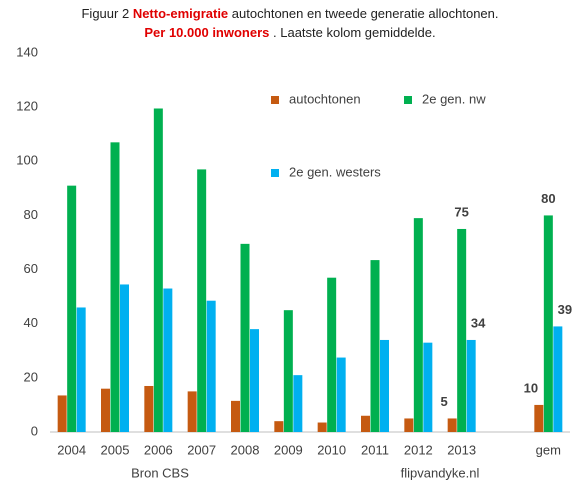 Image resolution: width=572 pixels, height=485 pixels. What do you see at coordinates (31, 322) in the screenshot?
I see `y-tick-label: 40` at bounding box center [31, 322].